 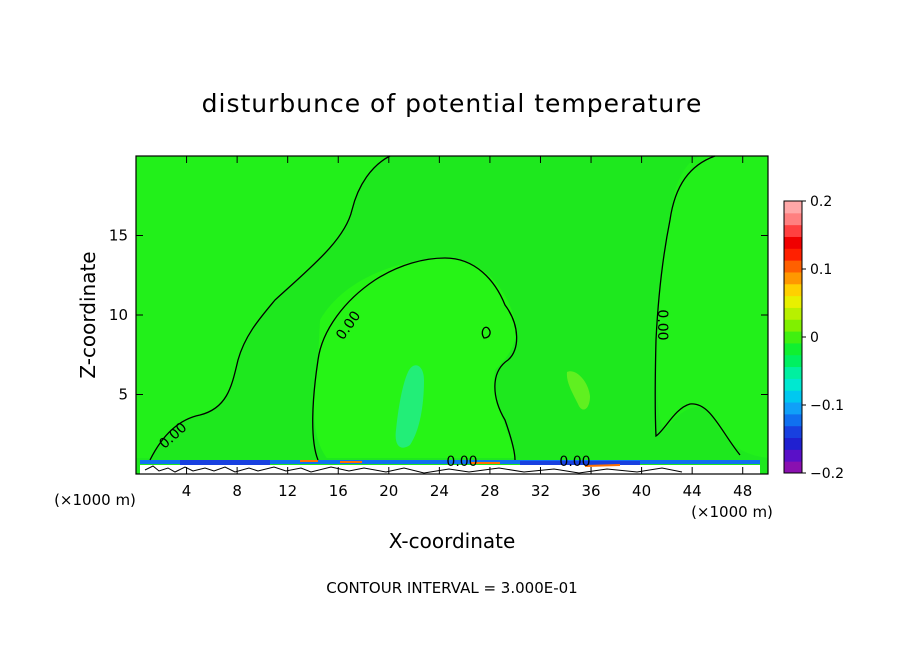 I want to click on x-tick-label: 4, so click(x=187, y=491).